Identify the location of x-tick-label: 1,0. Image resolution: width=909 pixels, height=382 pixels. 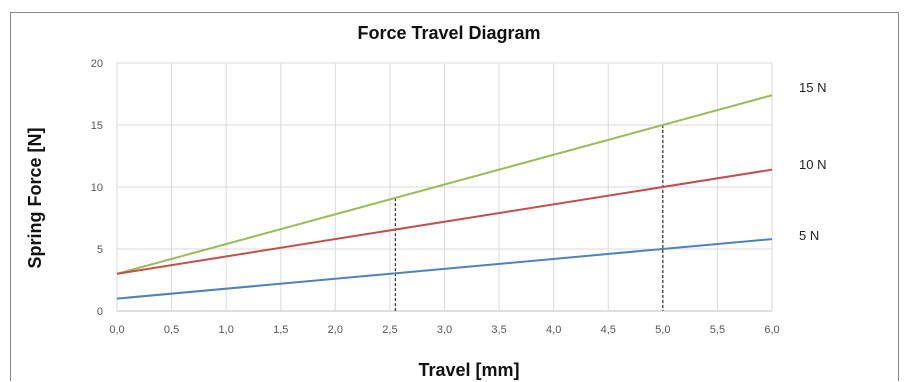
(226, 330).